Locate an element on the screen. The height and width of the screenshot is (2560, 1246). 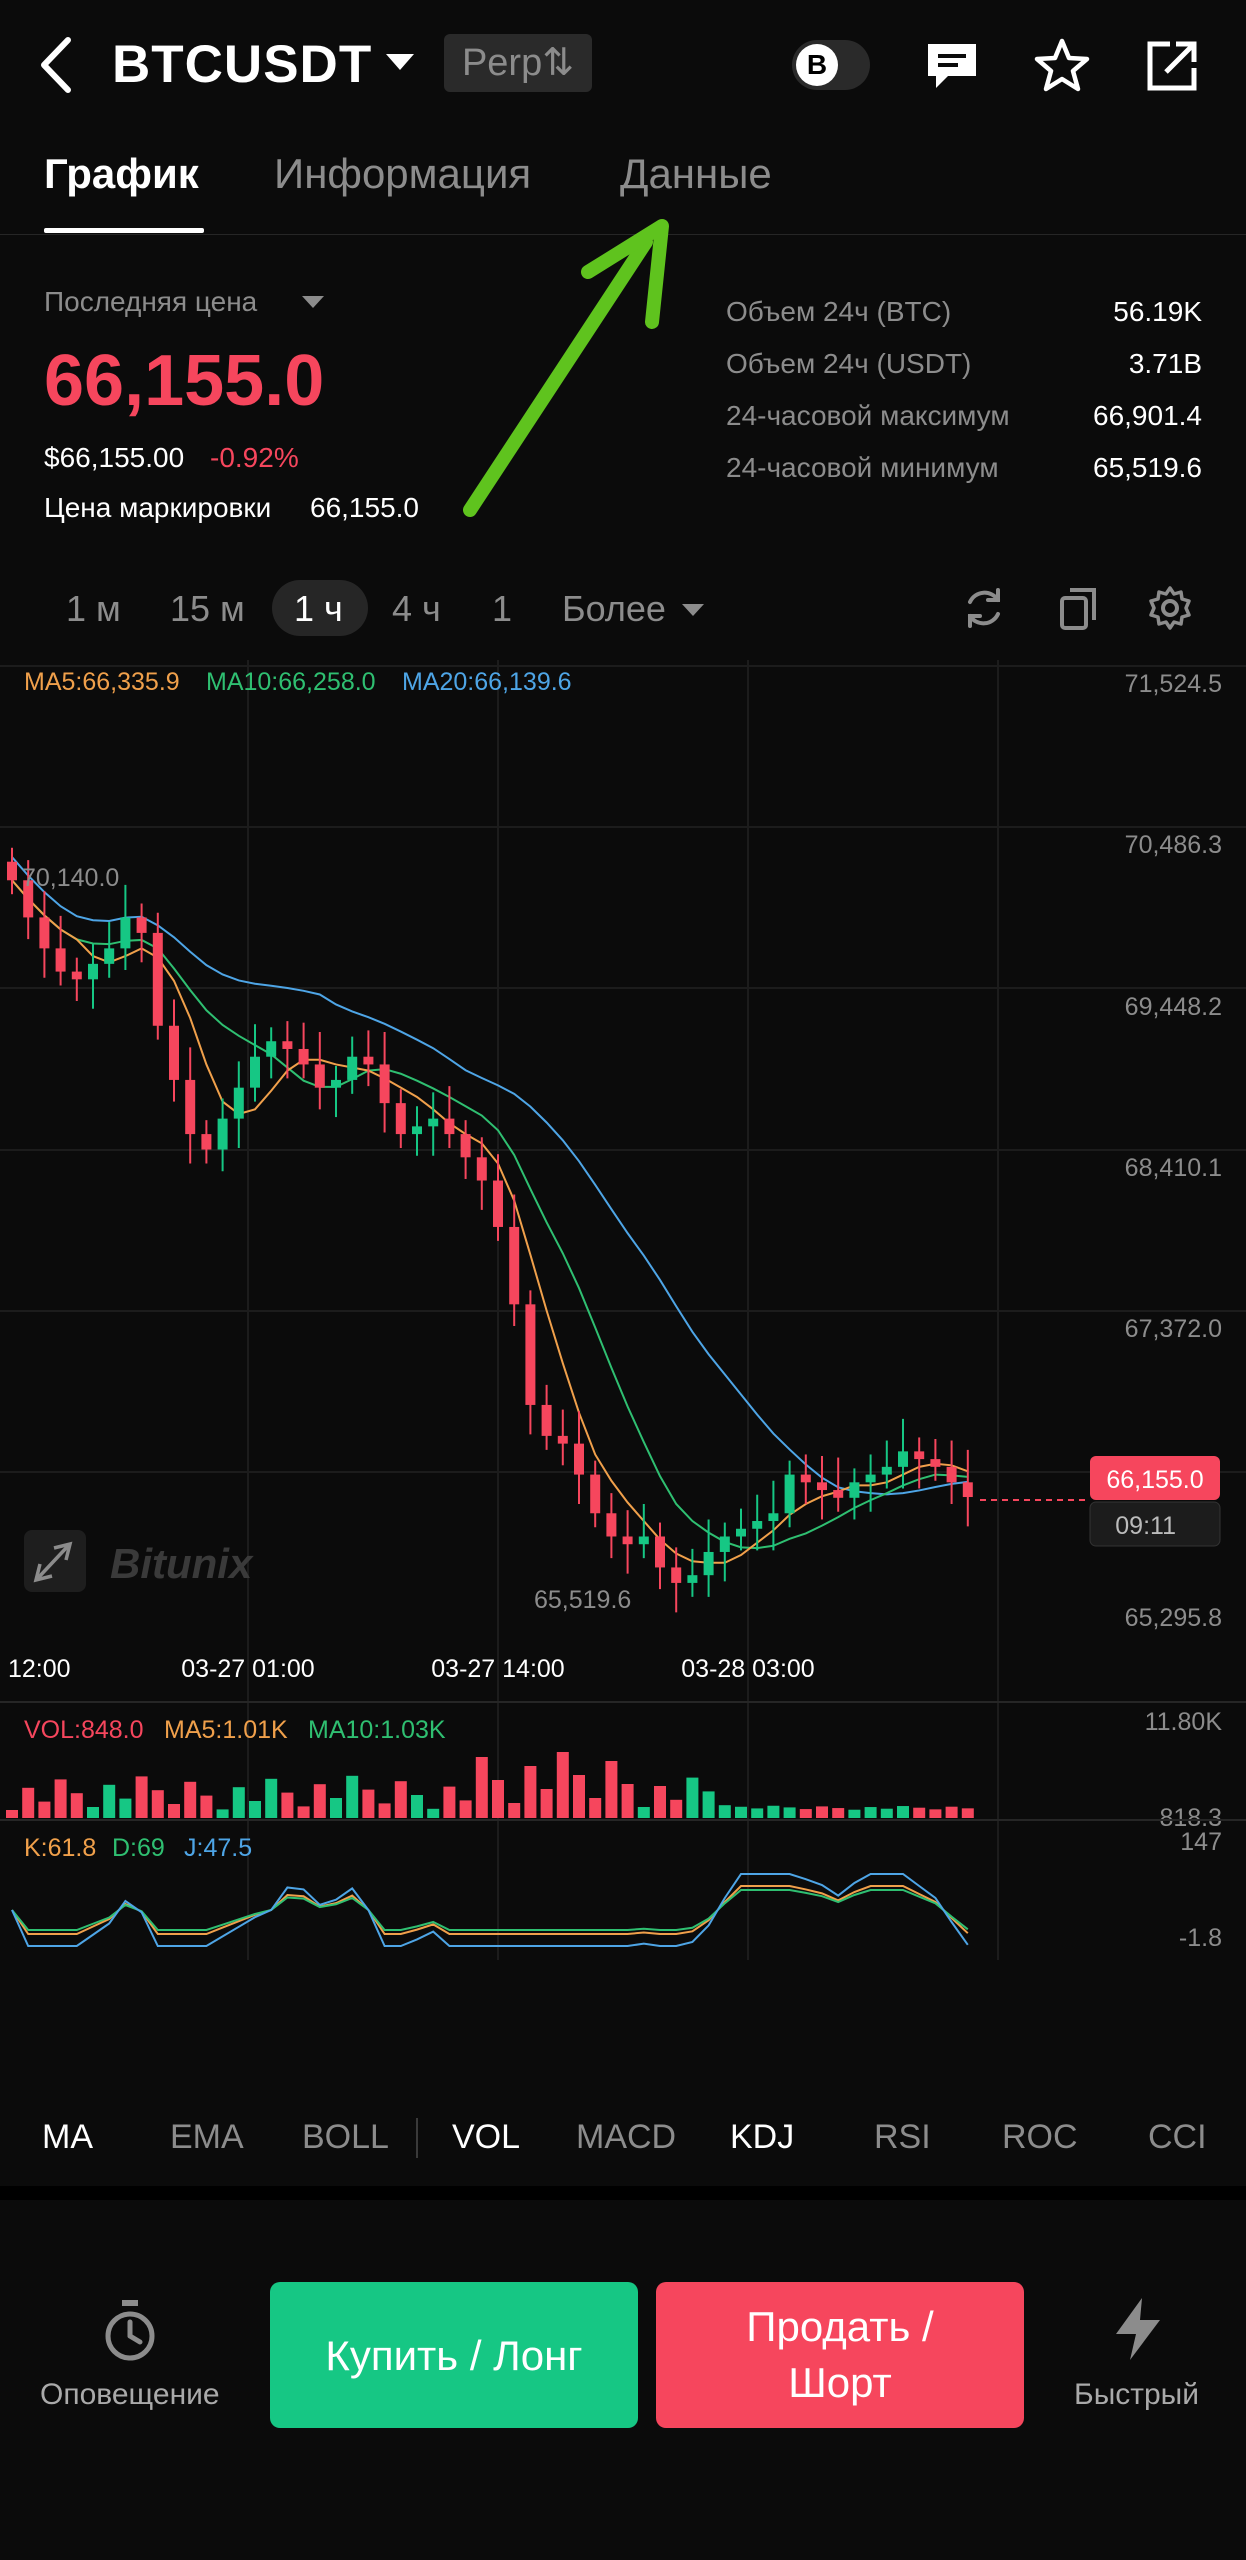
contract-type-badge: Perp⇅ is located at coordinates (518, 63).